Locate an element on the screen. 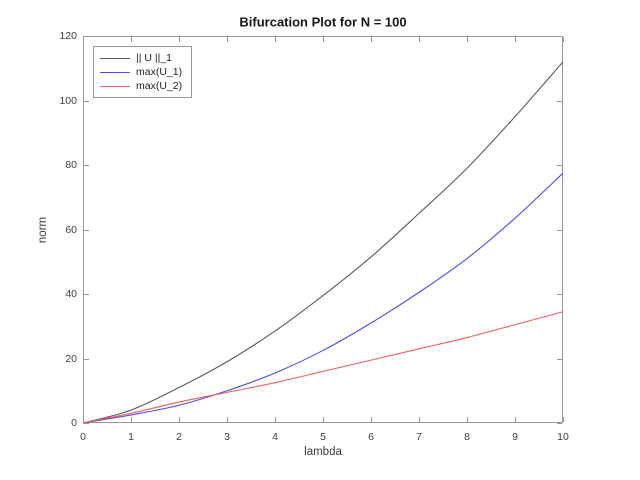 This screenshot has width=640, height=480. legend-item: || U ||_1 is located at coordinates (141, 58).